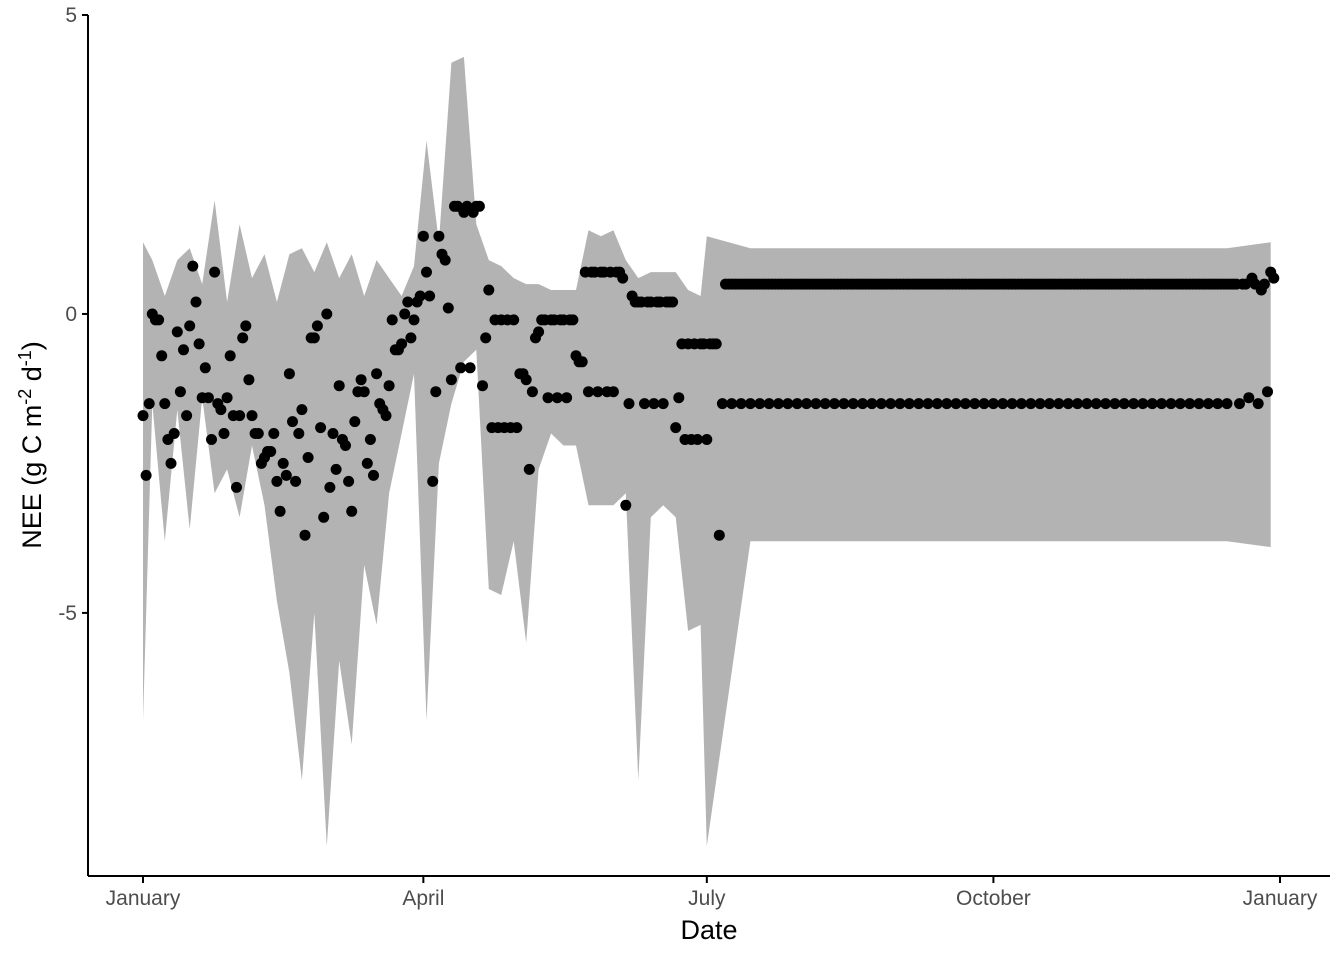  What do you see at coordinates (32, 477) in the screenshot?
I see `y-axis-title-main: NEE (g C m` at bounding box center [32, 477].